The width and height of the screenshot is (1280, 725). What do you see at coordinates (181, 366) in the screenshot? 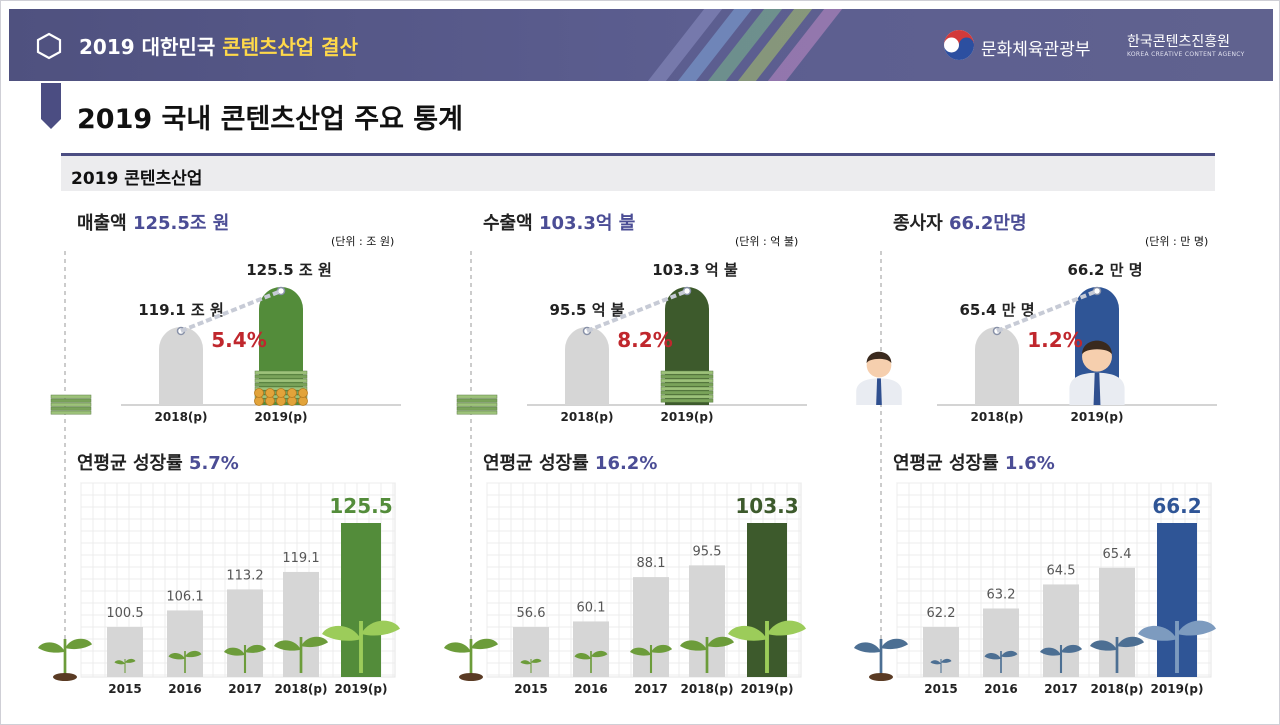
I see `sales-comparison-bar` at bounding box center [181, 366].